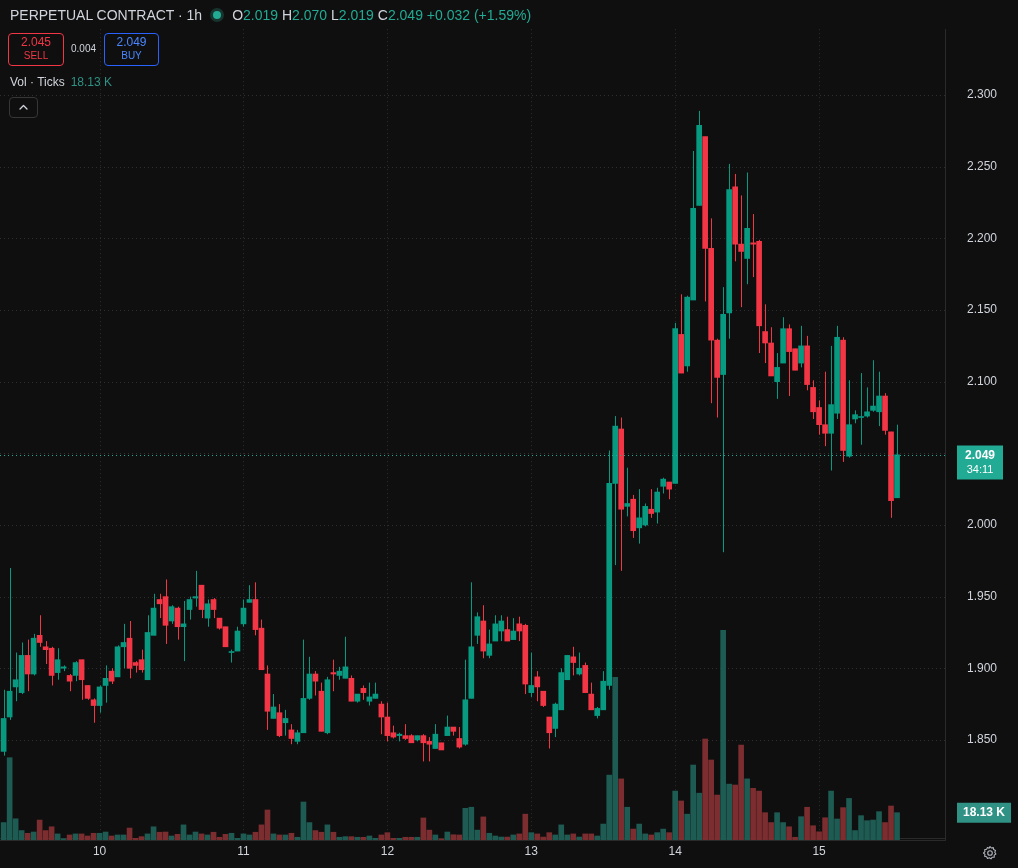 The width and height of the screenshot is (1018, 868). What do you see at coordinates (131, 42) in the screenshot?
I see `annotation: 2.049` at bounding box center [131, 42].